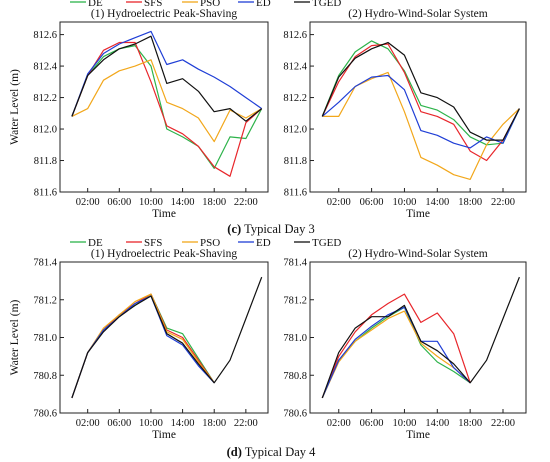  I want to click on series-line-de, so click(167, 107).